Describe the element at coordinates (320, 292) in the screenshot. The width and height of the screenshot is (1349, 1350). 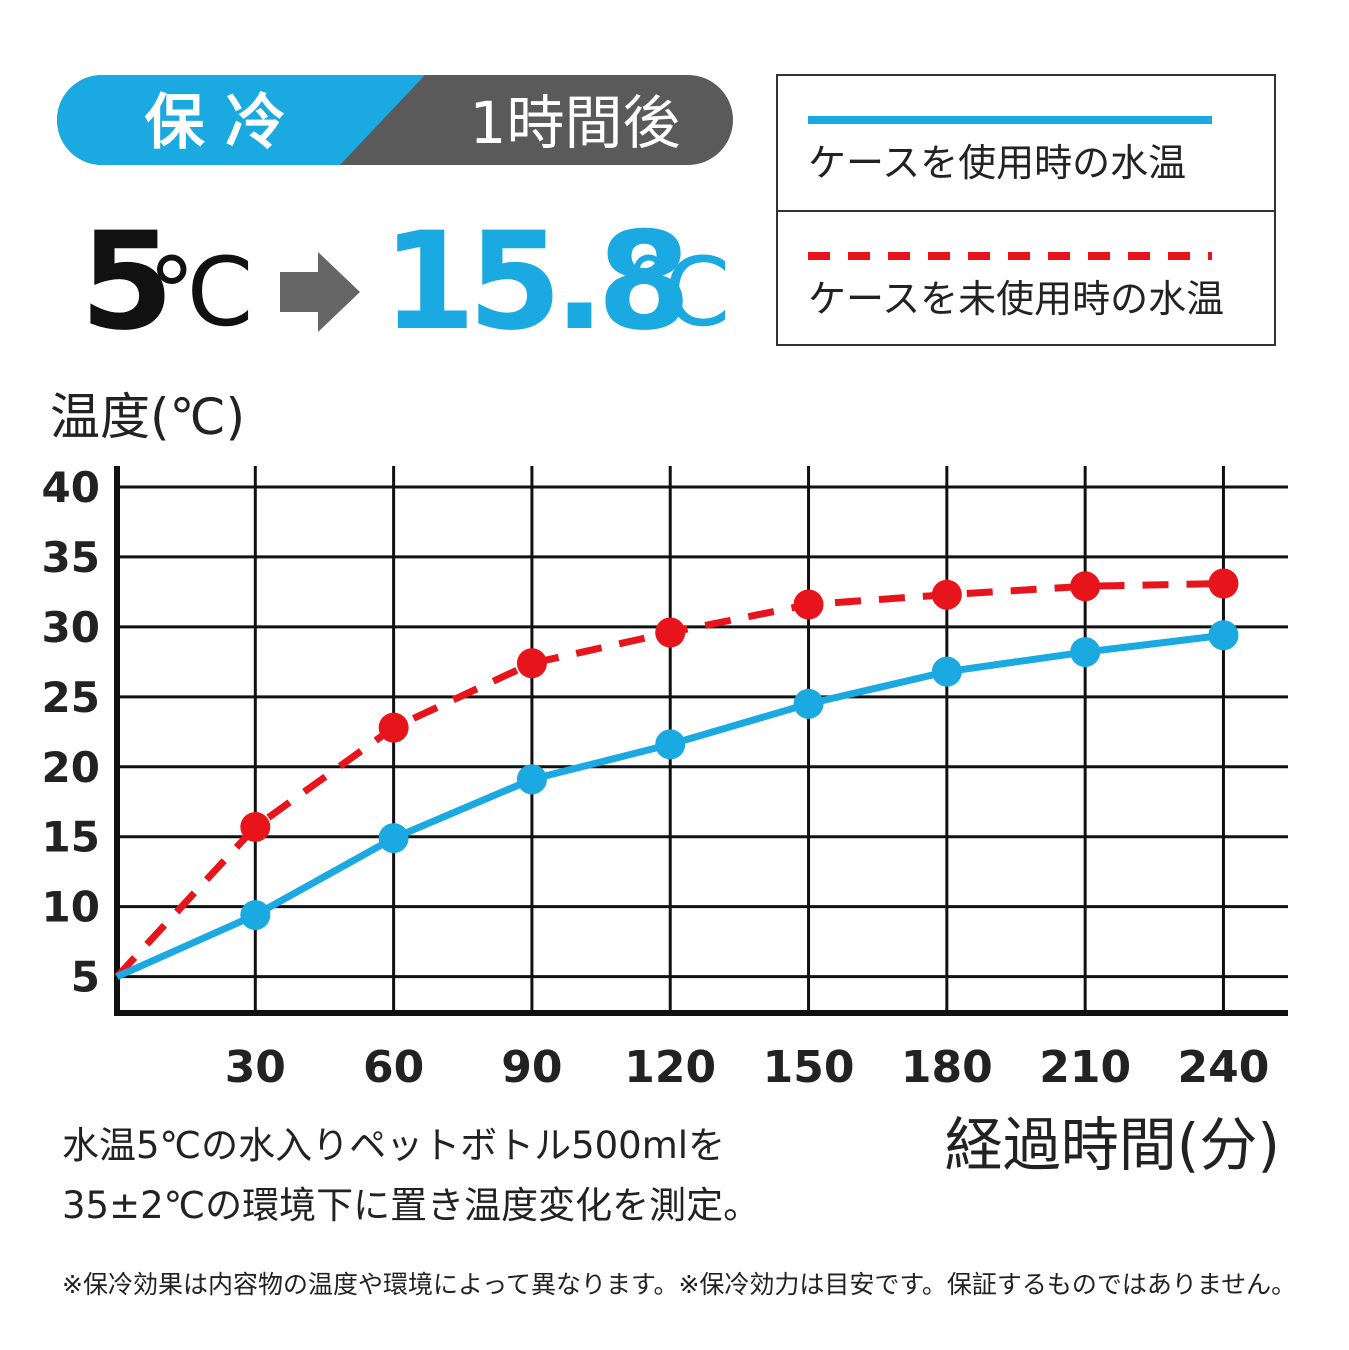
I see `arrow` at that location.